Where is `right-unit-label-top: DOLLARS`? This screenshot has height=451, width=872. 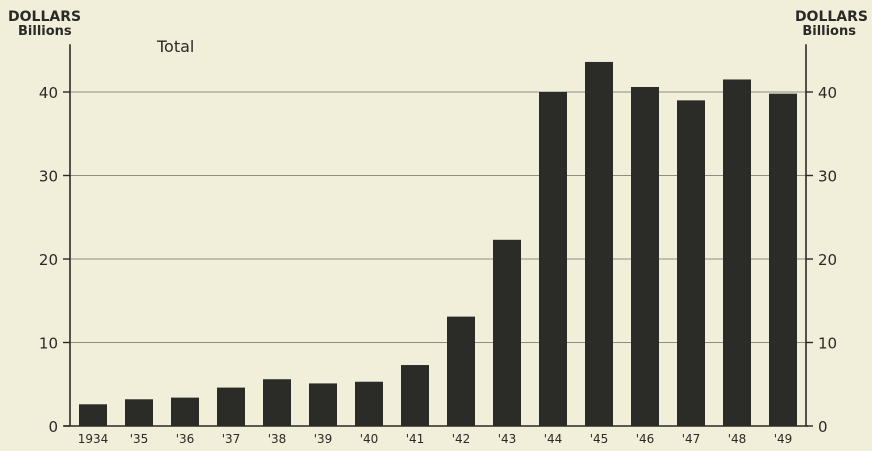
right-unit-label-top: DOLLARS is located at coordinates (831, 17).